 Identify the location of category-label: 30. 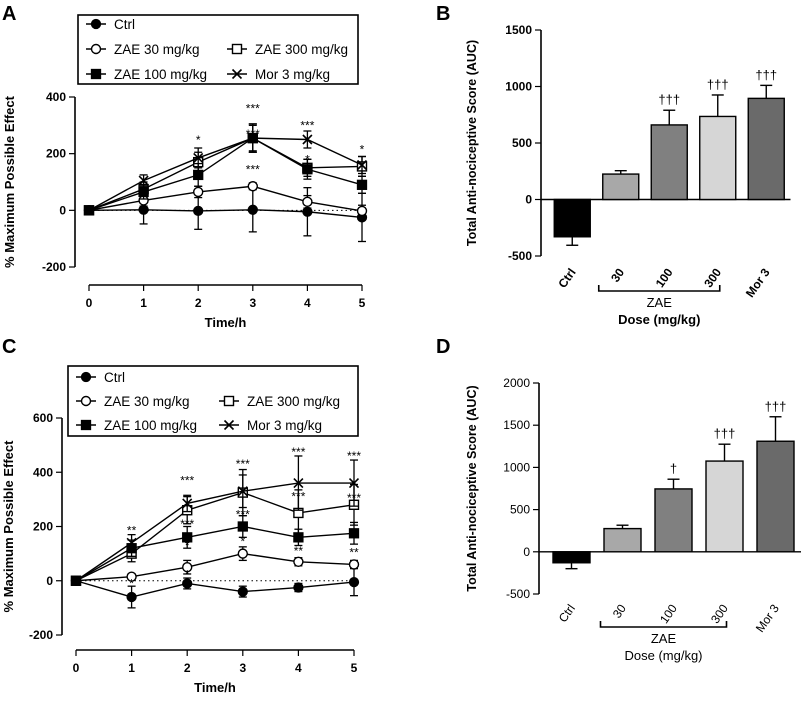
(617, 274).